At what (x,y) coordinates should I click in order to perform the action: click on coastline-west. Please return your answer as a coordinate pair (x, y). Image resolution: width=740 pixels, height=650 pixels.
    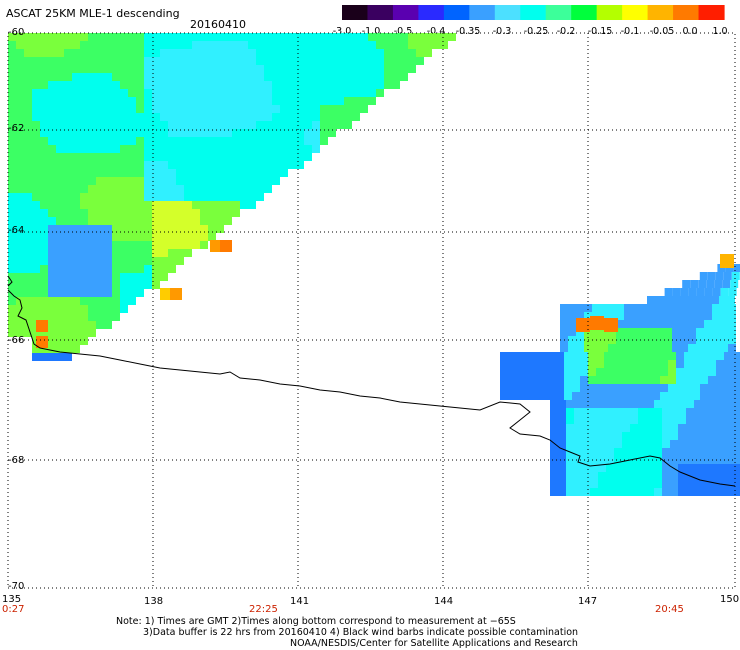
    Looking at the image, I should click on (10, 281).